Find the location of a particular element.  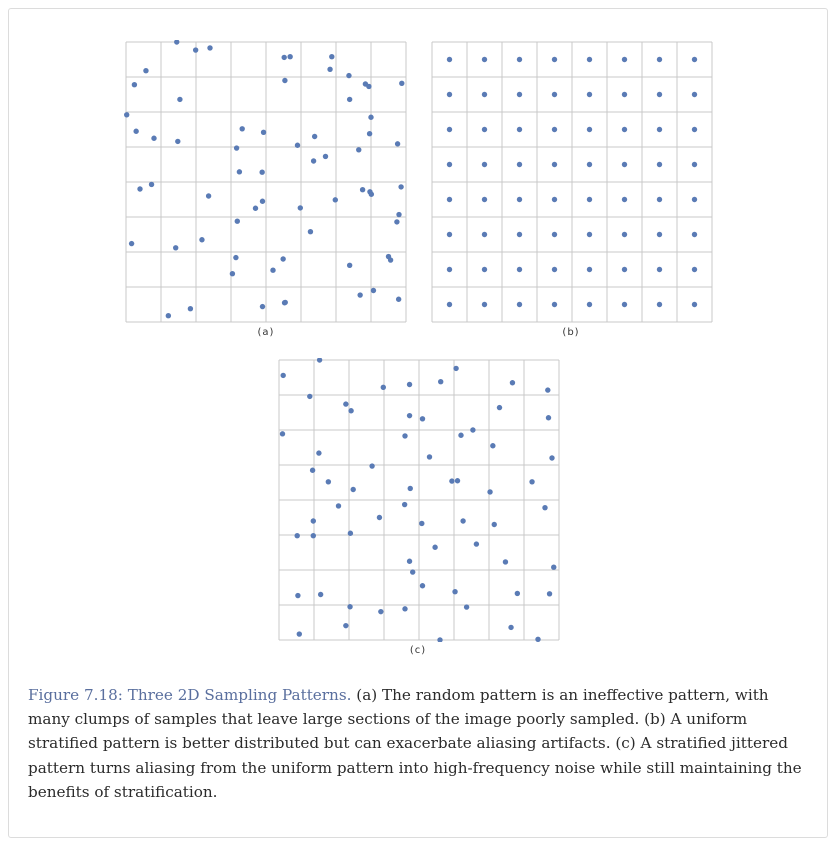

panel-label-a: (a) is located at coordinates (266, 332).